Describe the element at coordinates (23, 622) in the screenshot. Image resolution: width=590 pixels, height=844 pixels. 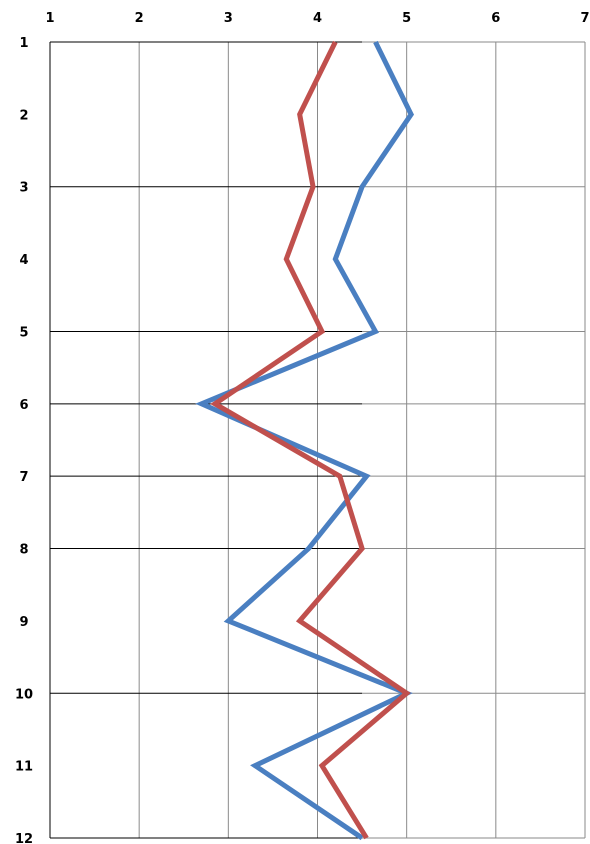
I see `y-tick-label: 9` at that location.